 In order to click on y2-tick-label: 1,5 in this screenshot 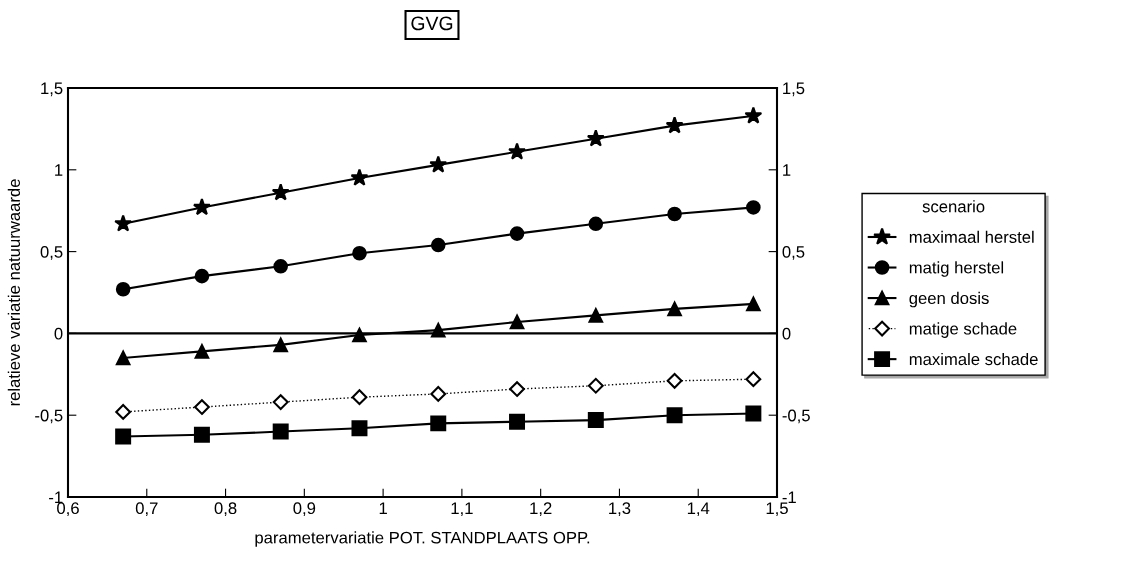, I will do `click(794, 89)`.